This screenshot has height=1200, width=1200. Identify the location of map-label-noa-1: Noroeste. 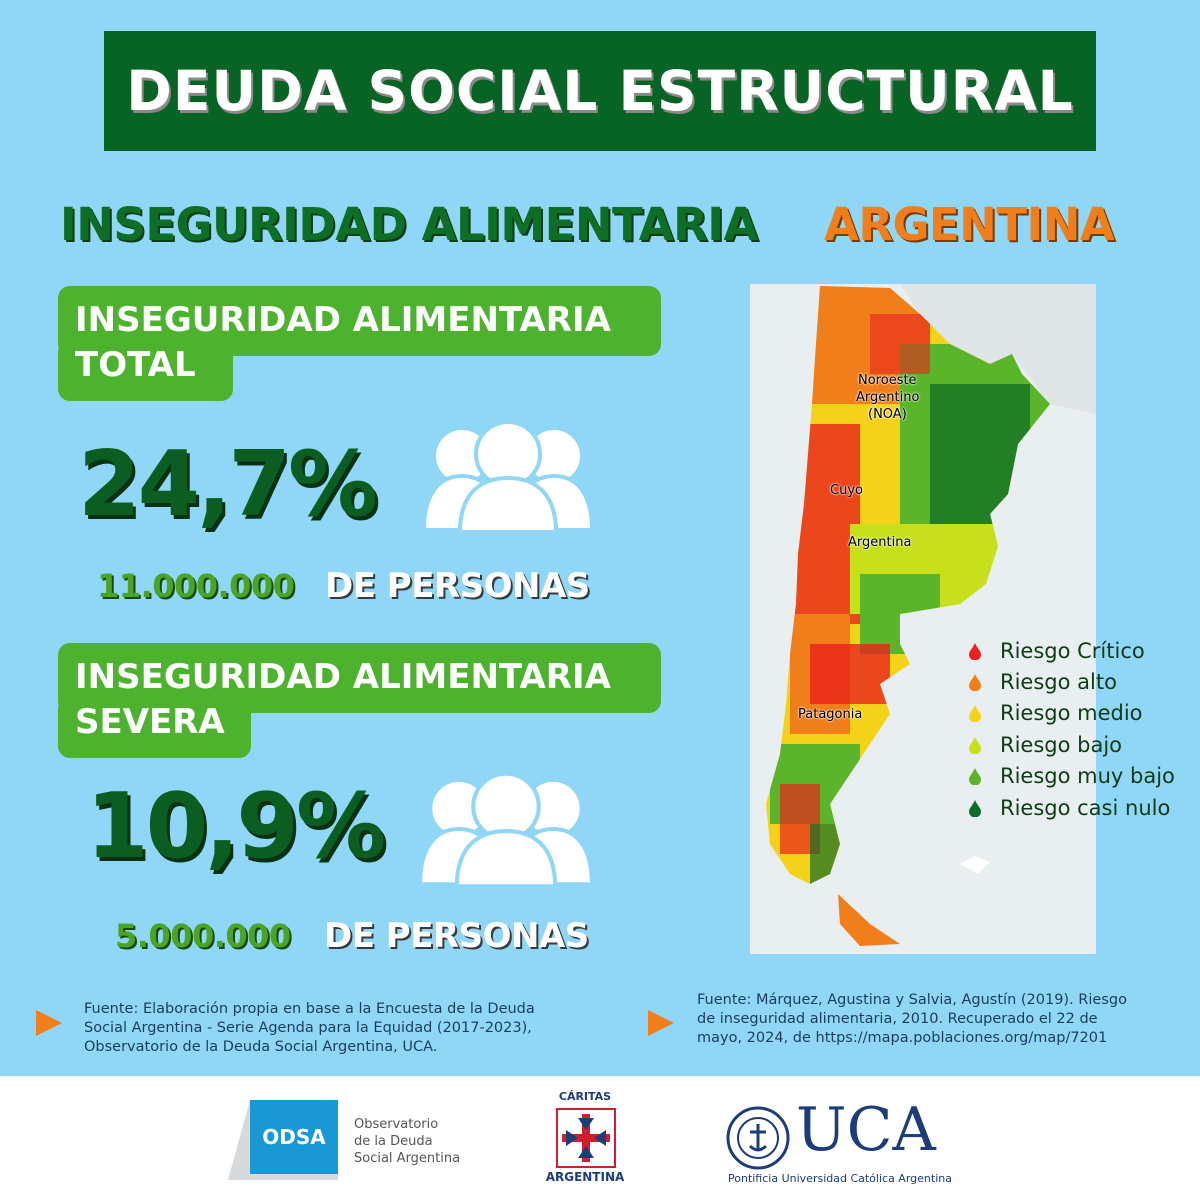
(887, 380).